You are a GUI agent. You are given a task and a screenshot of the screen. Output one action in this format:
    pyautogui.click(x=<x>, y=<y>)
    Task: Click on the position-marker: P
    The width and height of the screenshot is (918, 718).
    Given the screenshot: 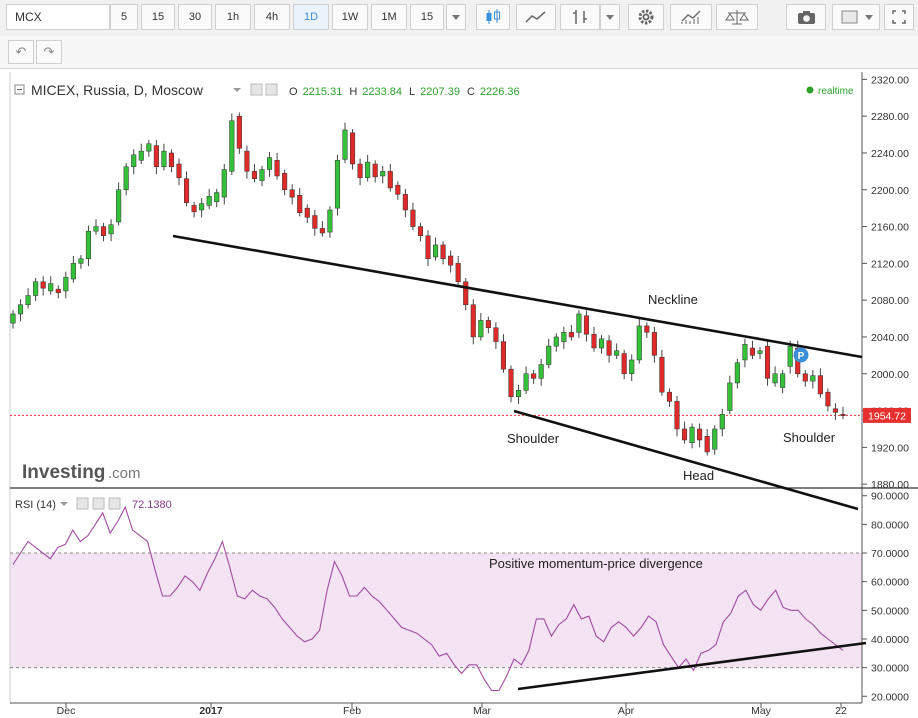 What is the action you would take?
    pyautogui.click(x=801, y=355)
    